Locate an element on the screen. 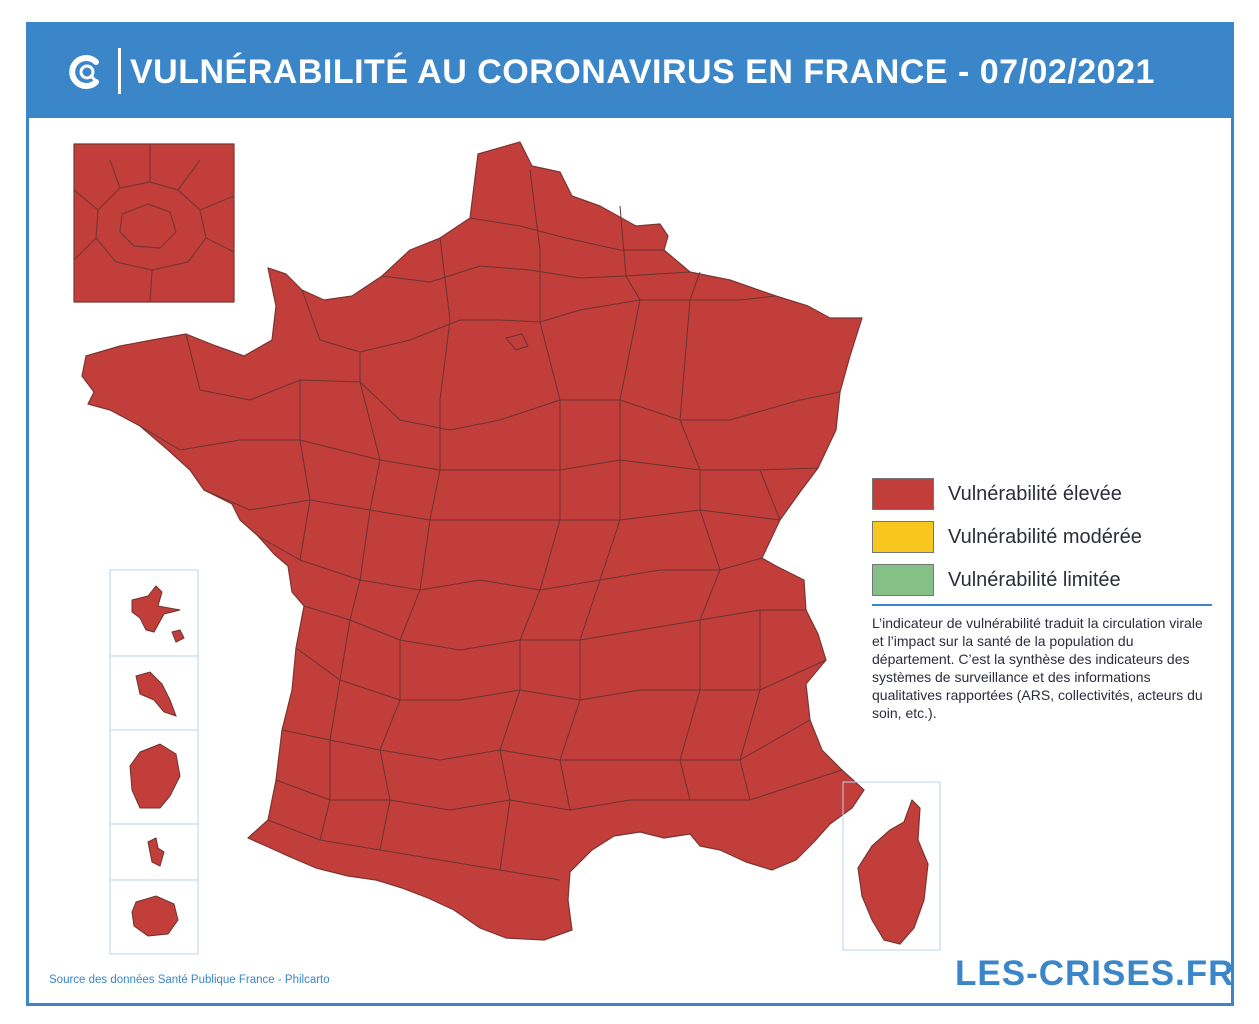 The image size is (1259, 1024). mayotte-island is located at coordinates (156, 852).